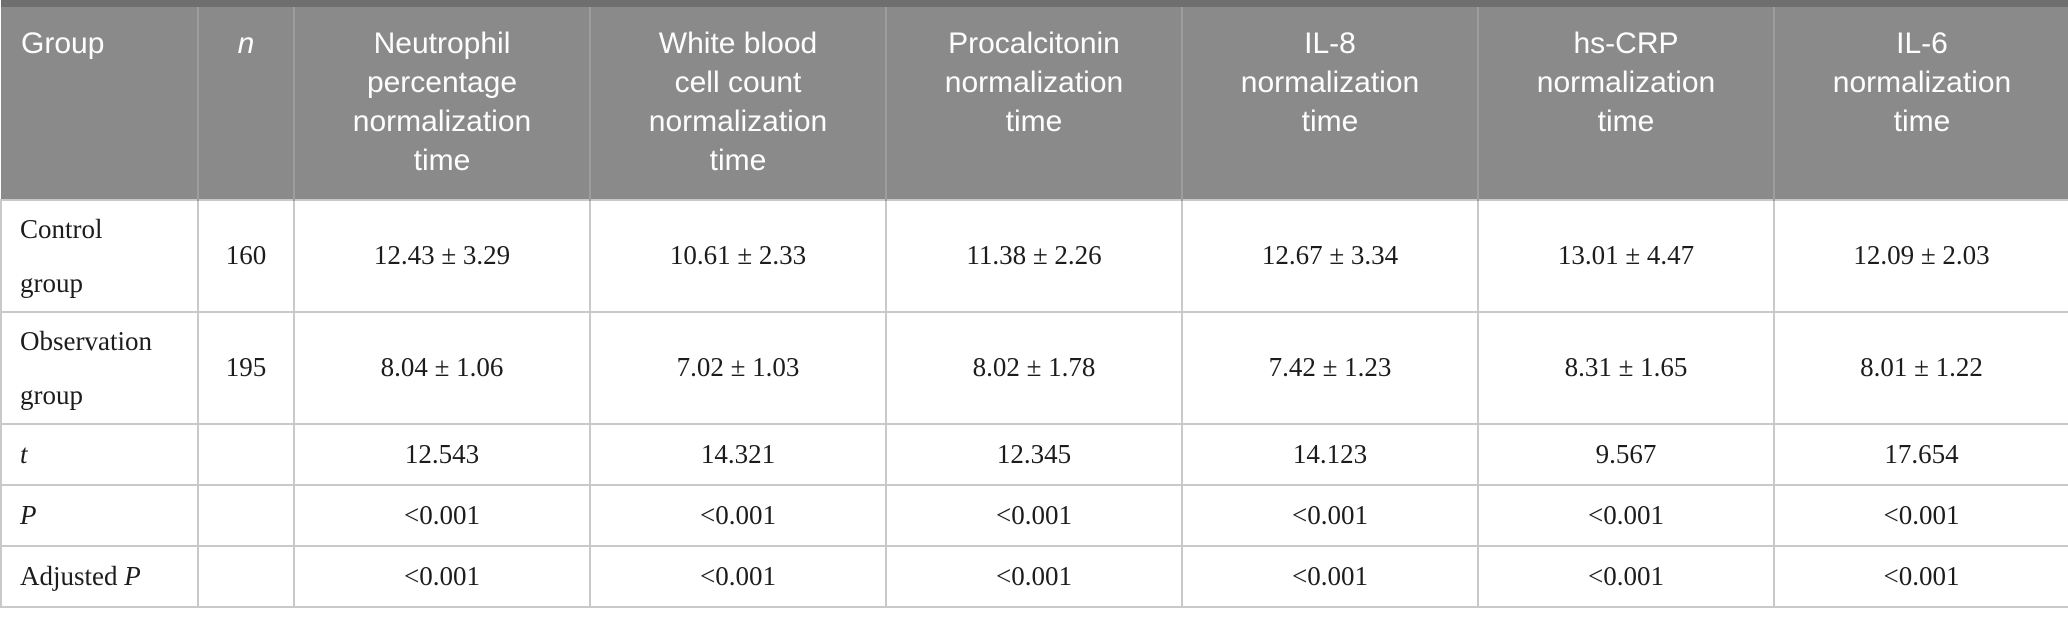  What do you see at coordinates (99, 515) in the screenshot?
I see `row-label-cell: P` at bounding box center [99, 515].